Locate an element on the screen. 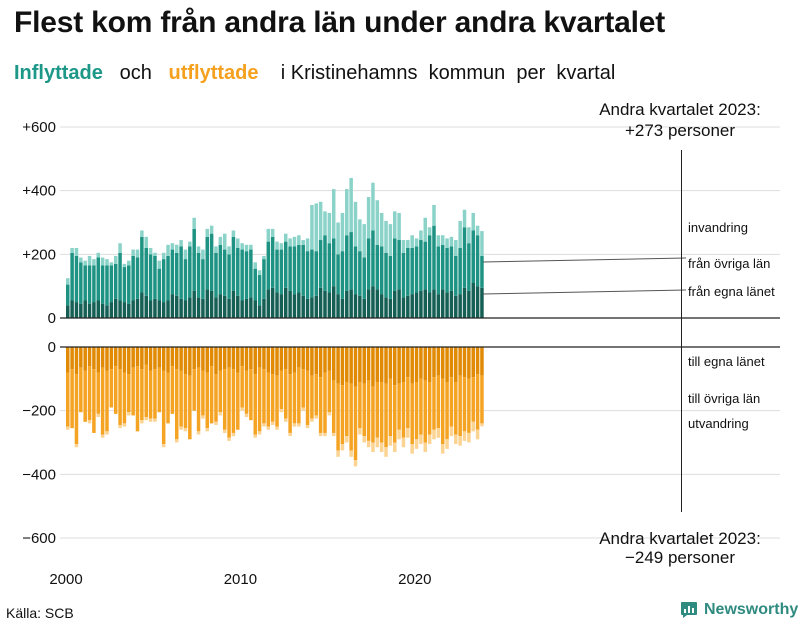 The image size is (800, 625). newsworthy-icon is located at coordinates (689, 610).